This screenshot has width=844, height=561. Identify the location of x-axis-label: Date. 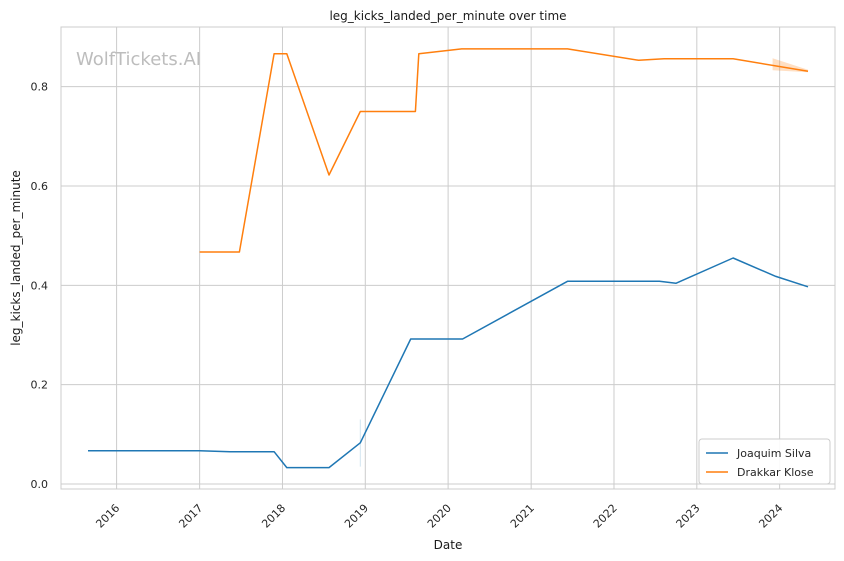
(448, 545).